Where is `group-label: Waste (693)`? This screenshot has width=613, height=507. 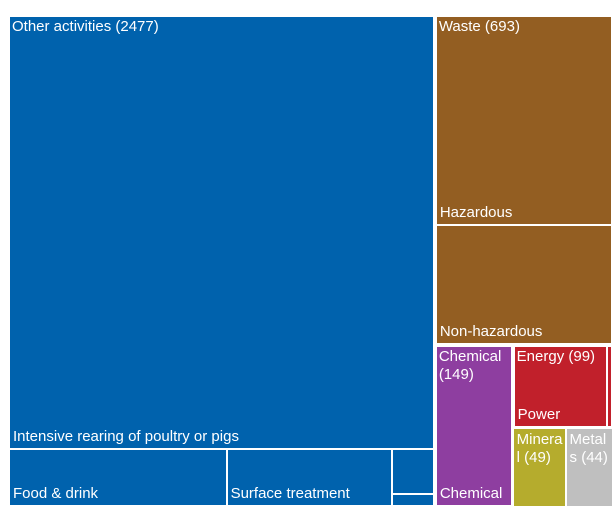 group-label: Waste (693) is located at coordinates (479, 26).